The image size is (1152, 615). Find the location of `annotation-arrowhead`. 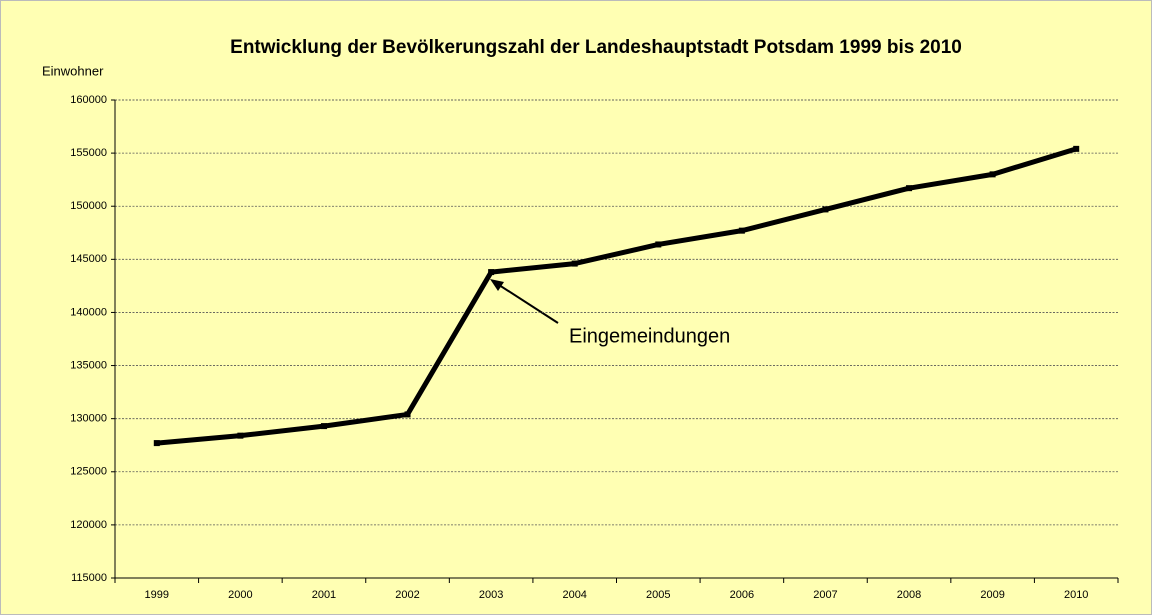

annotation-arrowhead is located at coordinates (497, 285).